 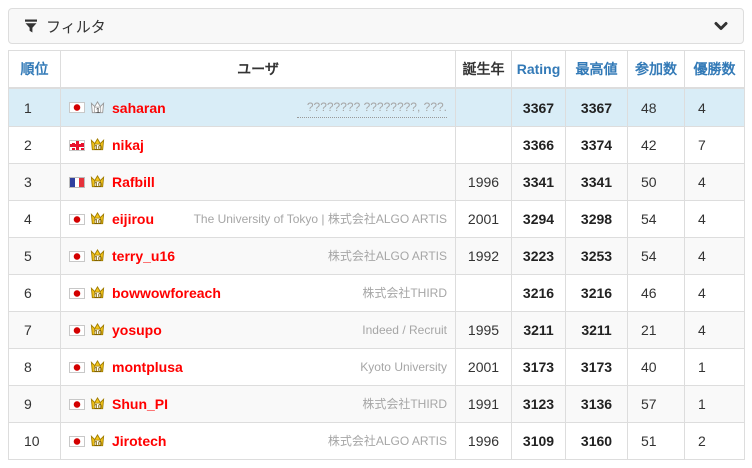 I want to click on user-affiliation: Kyoto University, so click(x=403, y=367).